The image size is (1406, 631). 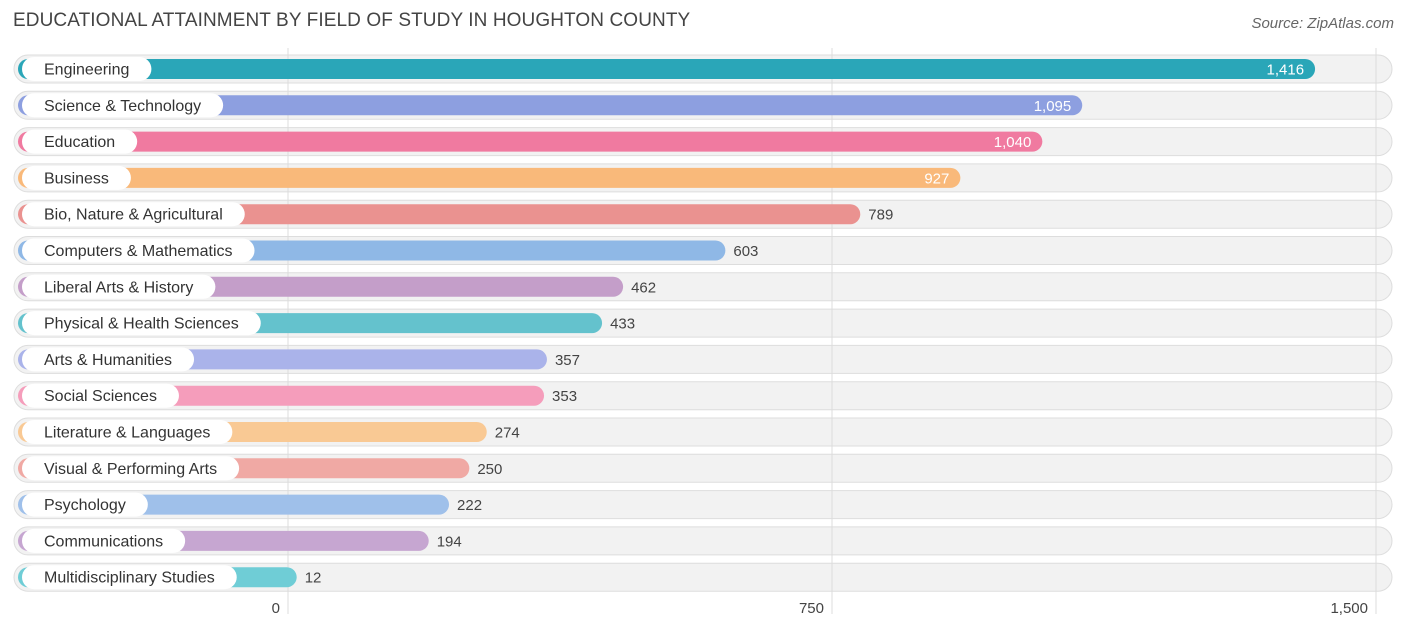 What do you see at coordinates (811, 608) in the screenshot?
I see `x-tick-label: 750` at bounding box center [811, 608].